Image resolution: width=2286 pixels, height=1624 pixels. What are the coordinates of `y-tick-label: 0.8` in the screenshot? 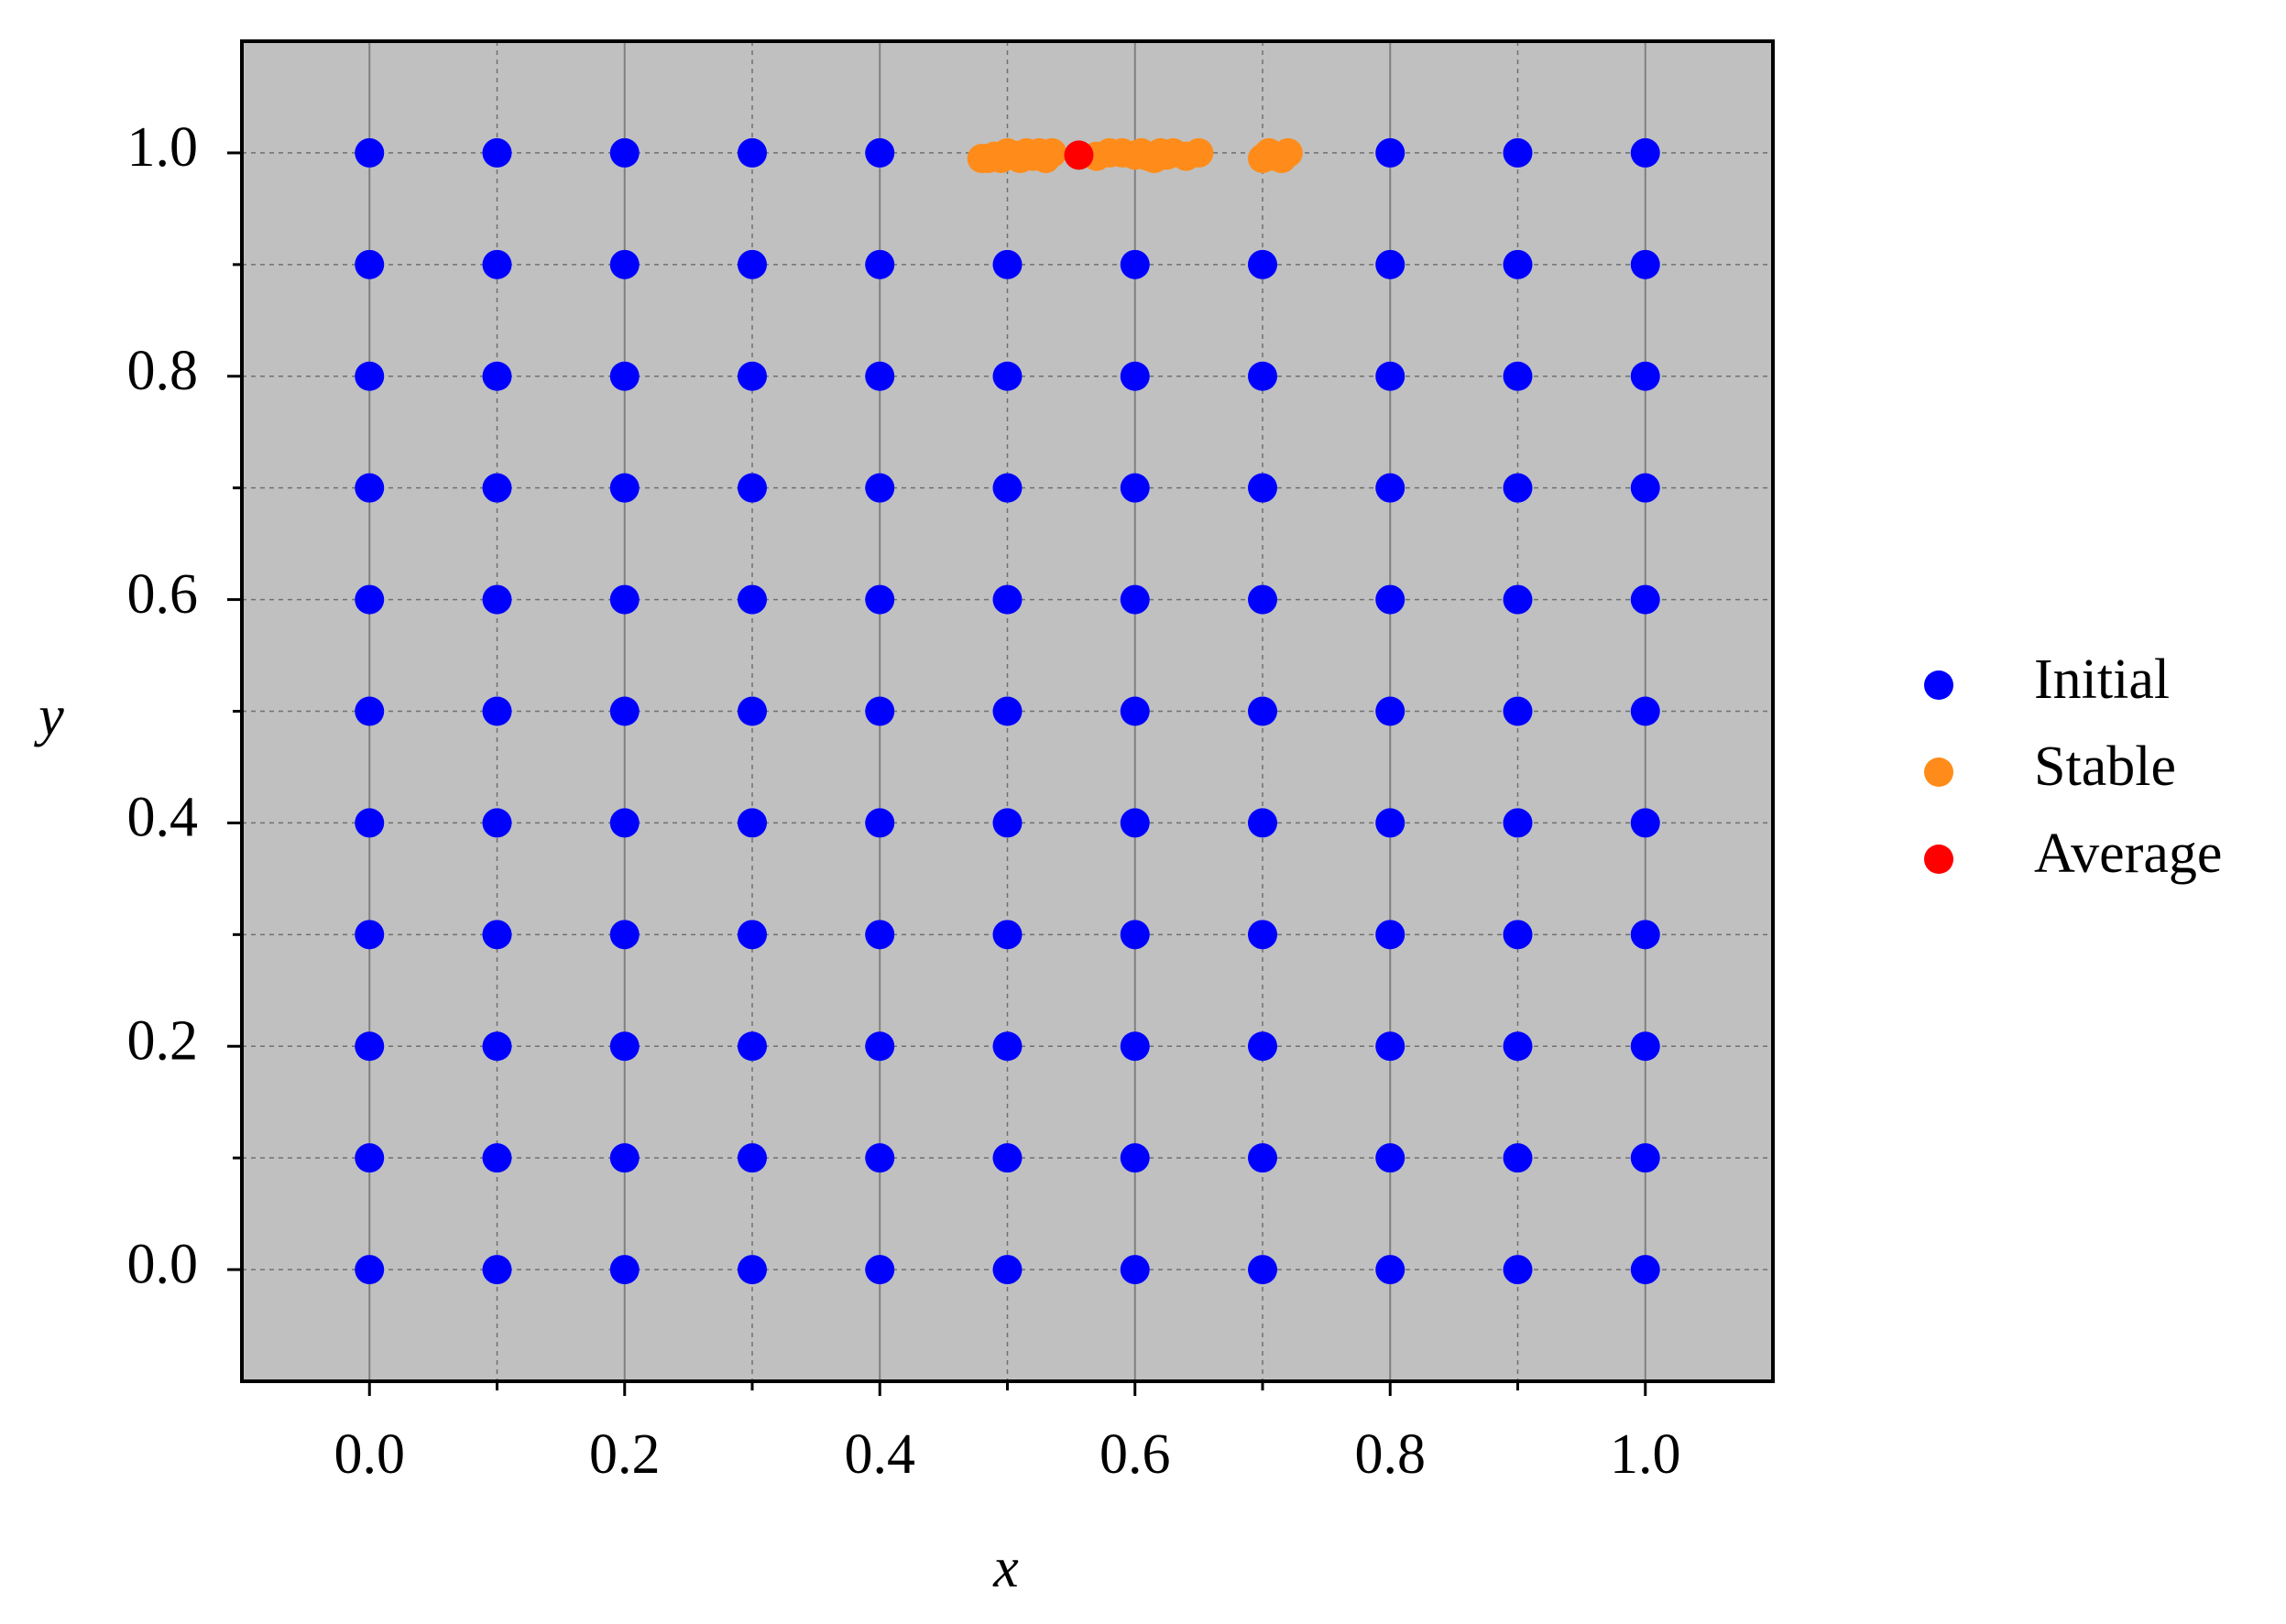 It's located at (163, 371).